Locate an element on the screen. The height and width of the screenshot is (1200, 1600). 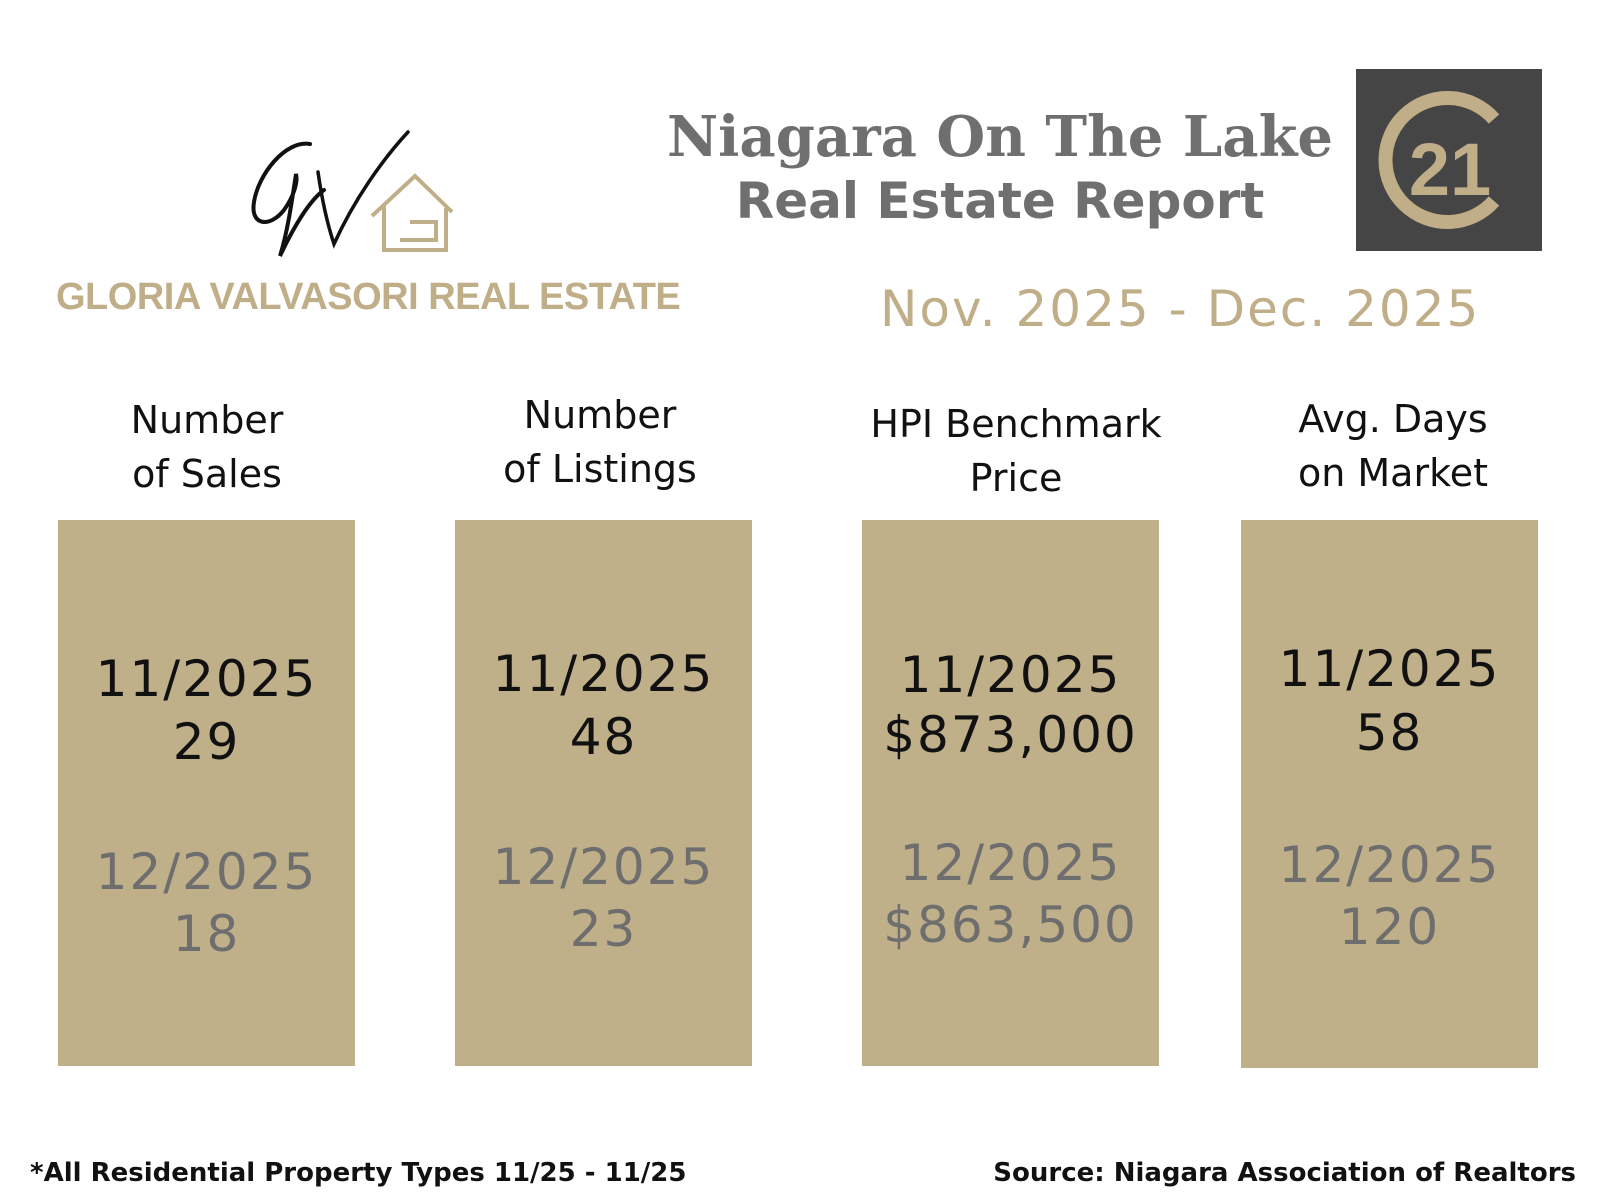
card-number-of-sales: 11/2025 29 12/2025 18 is located at coordinates (206, 793).